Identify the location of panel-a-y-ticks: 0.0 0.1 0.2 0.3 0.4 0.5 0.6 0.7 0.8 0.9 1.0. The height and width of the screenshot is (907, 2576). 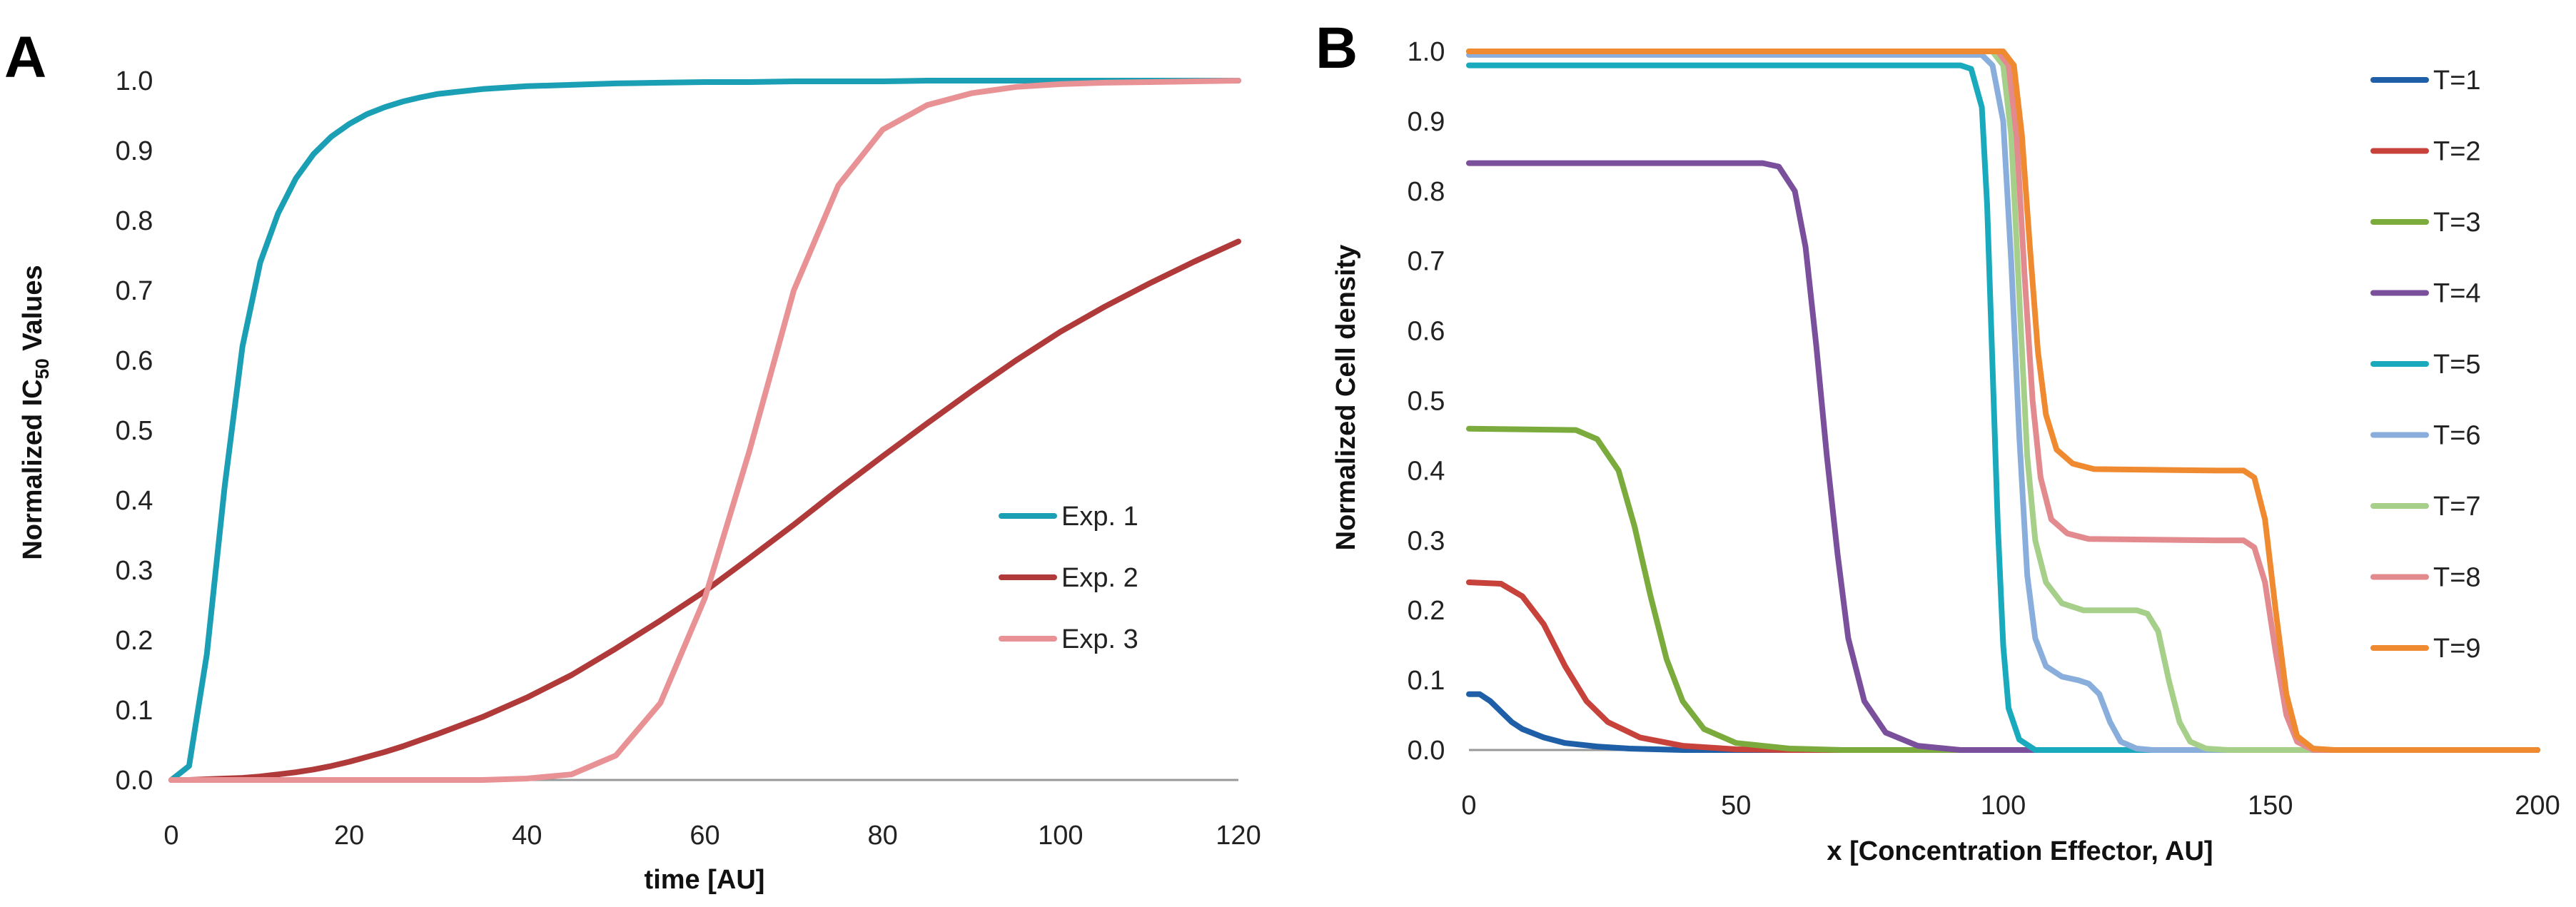
(134, 431).